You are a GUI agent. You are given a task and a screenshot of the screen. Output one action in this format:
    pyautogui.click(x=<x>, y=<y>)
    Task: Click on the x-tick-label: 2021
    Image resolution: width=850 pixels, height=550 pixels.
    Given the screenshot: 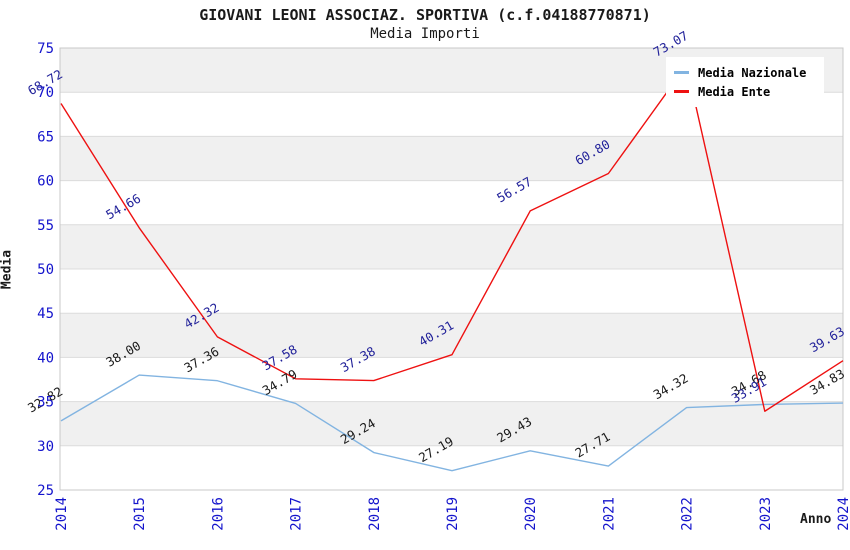 What is the action you would take?
    pyautogui.click(x=609, y=514)
    